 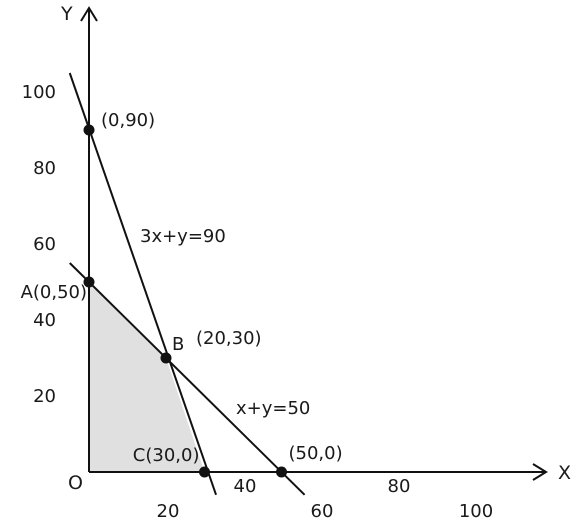 What do you see at coordinates (66, 14) in the screenshot?
I see `y-axis-label: Y` at bounding box center [66, 14].